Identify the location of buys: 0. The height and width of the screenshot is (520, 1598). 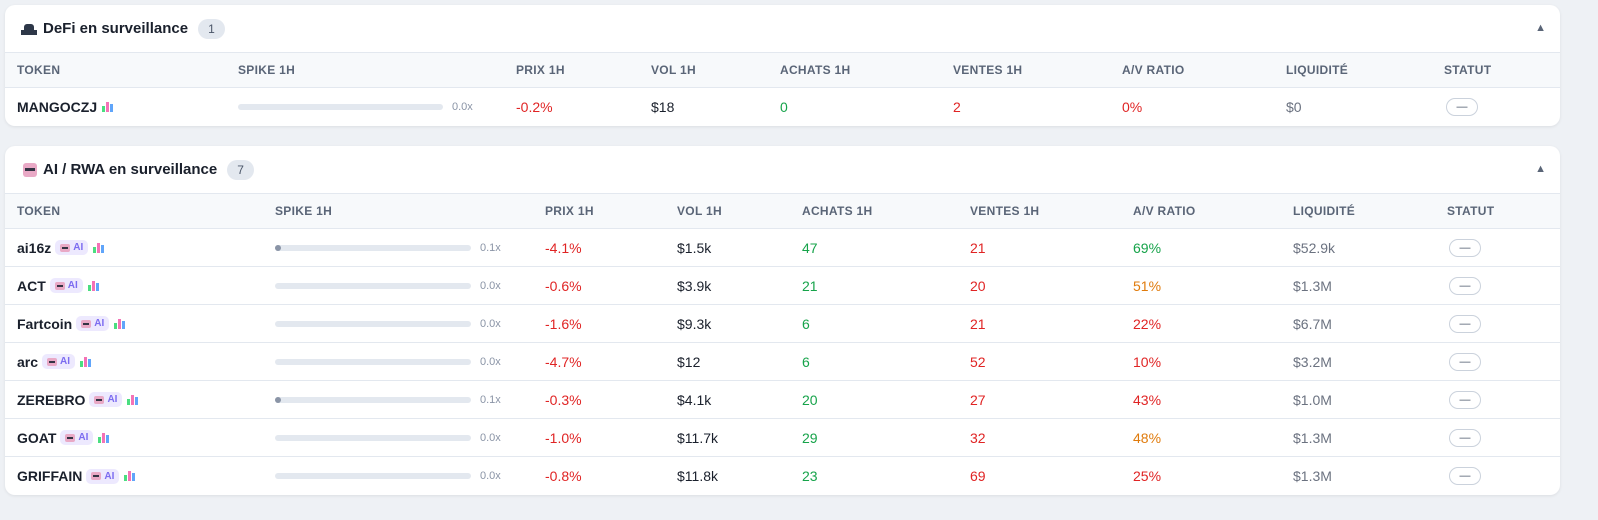
(784, 107).